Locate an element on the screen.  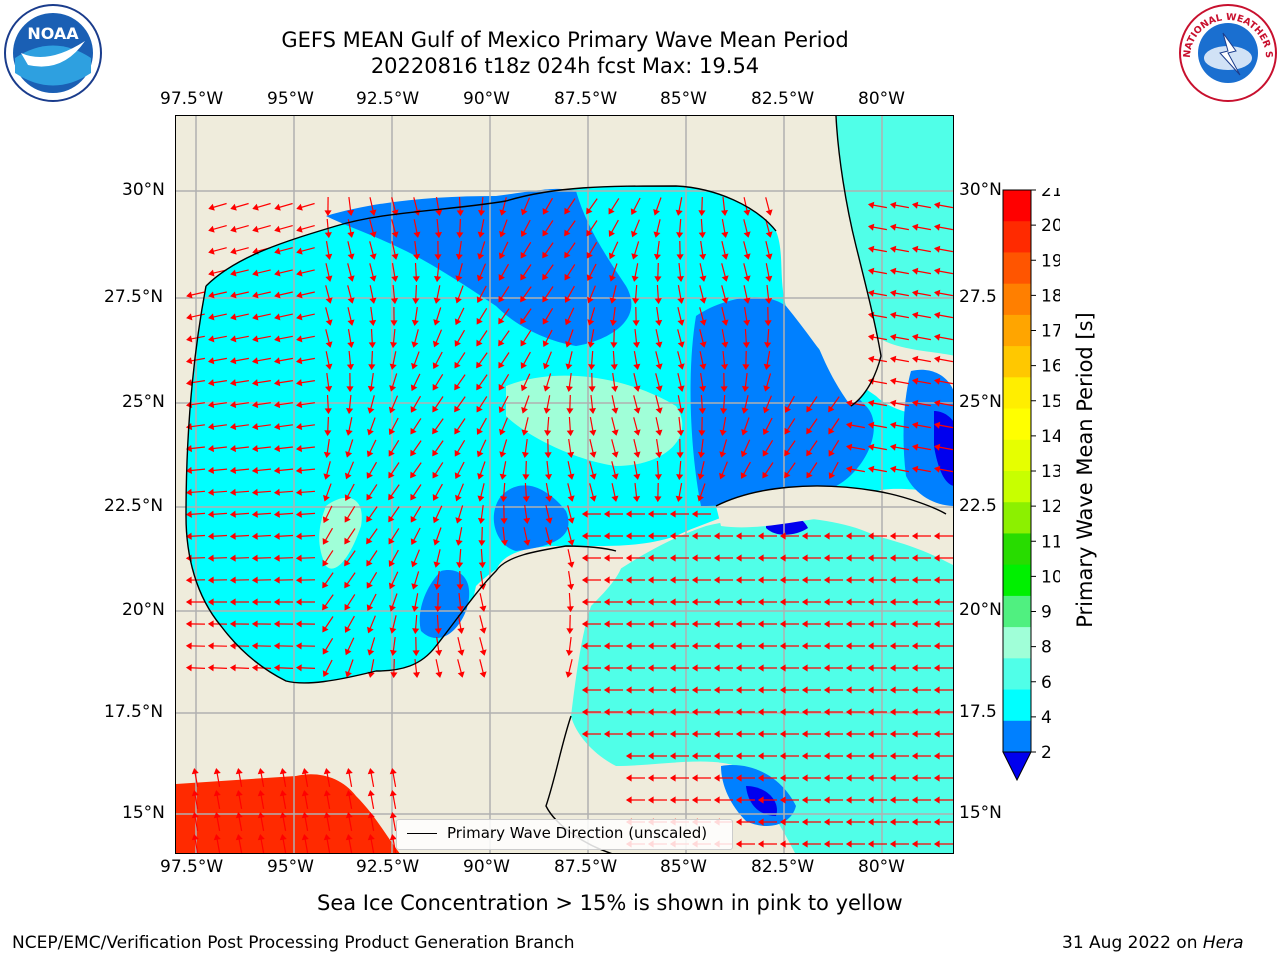
lon-label-top: 80°W is located at coordinates (881, 99).